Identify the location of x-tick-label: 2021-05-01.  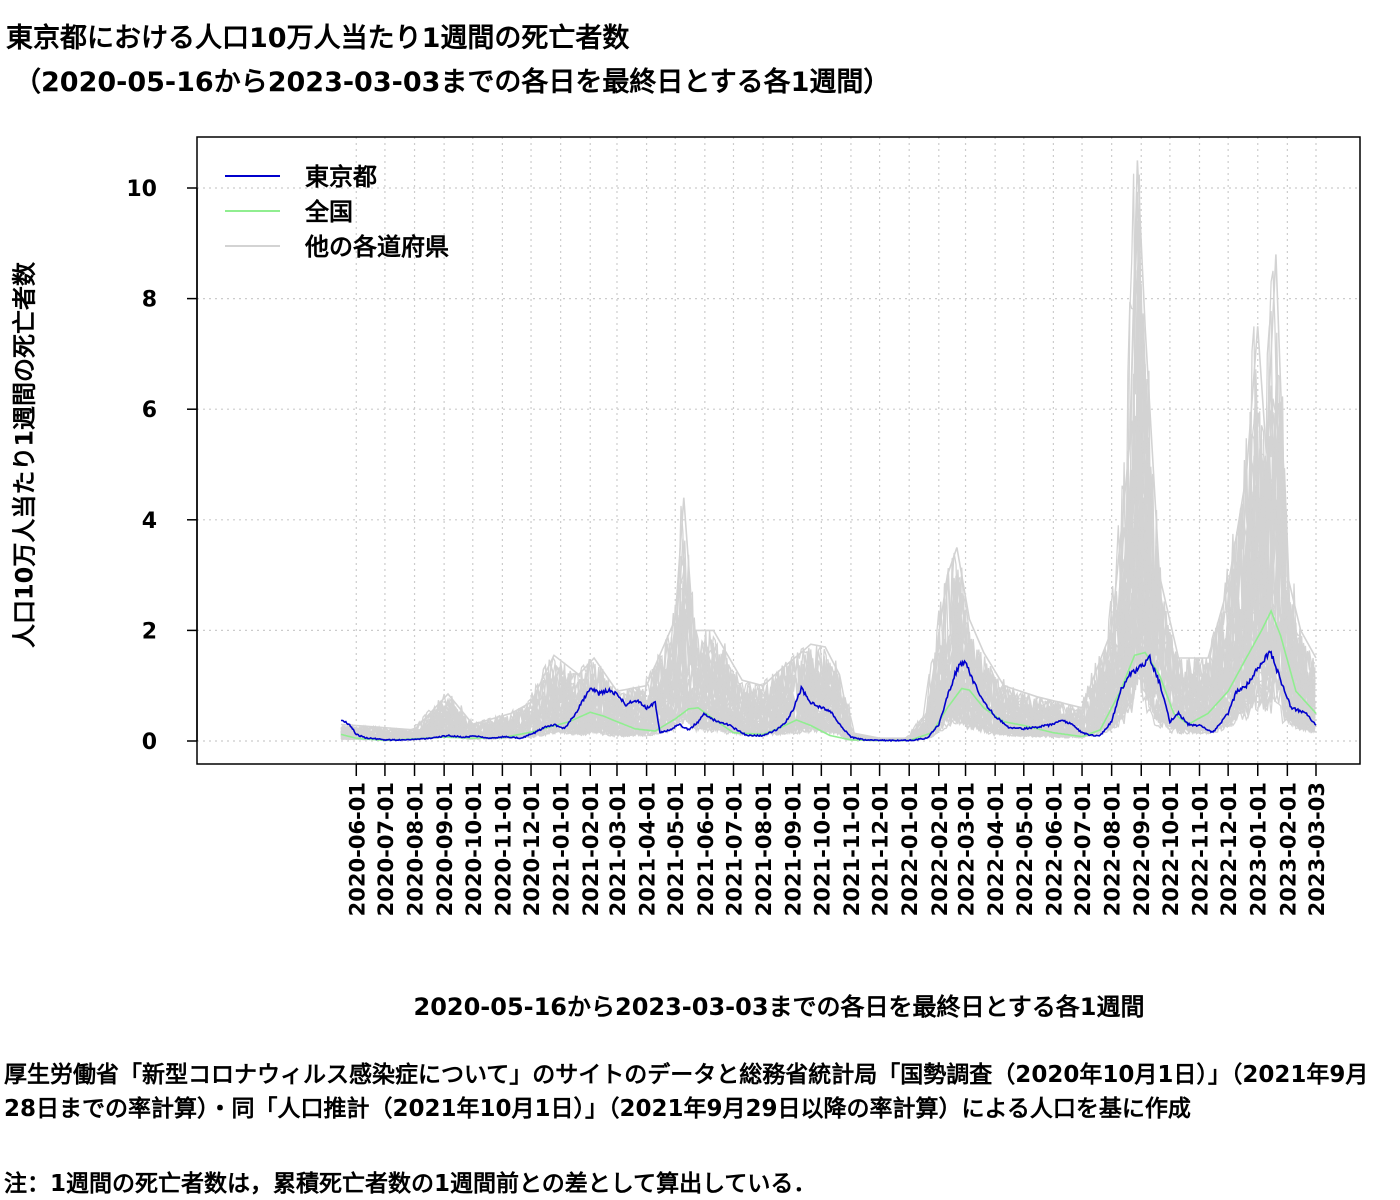
(676, 849).